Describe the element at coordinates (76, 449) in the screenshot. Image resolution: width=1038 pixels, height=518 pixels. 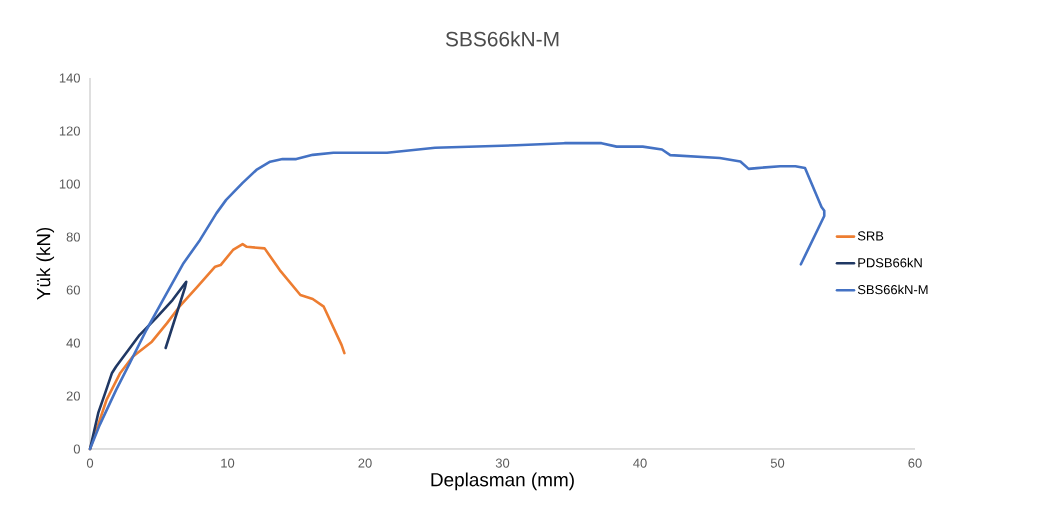
I see `y-tick-label: 0` at that location.